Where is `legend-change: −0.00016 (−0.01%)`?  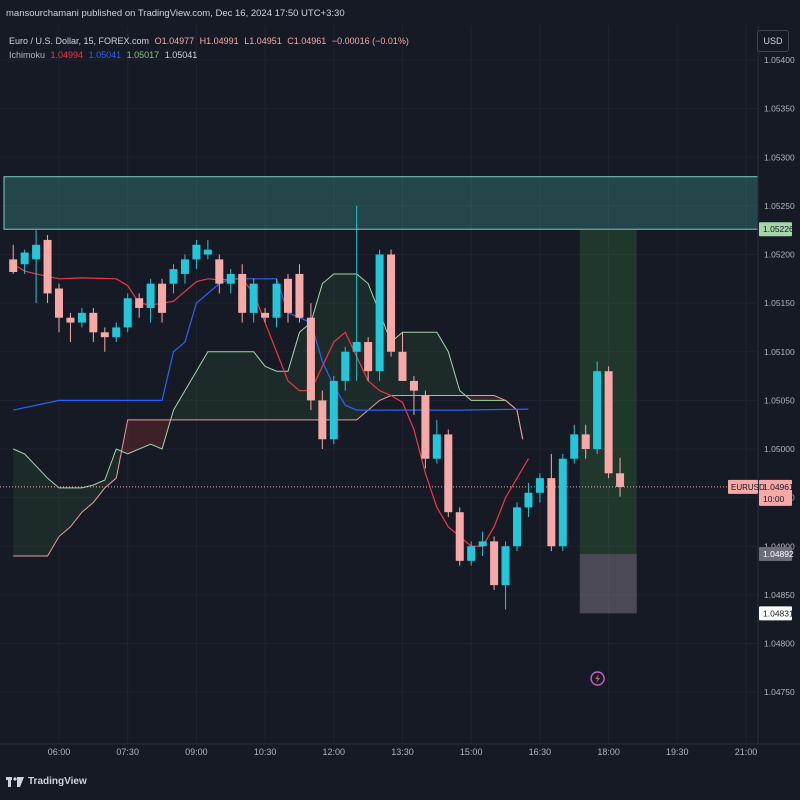
legend-change: −0.00016 (−0.01%) is located at coordinates (370, 41).